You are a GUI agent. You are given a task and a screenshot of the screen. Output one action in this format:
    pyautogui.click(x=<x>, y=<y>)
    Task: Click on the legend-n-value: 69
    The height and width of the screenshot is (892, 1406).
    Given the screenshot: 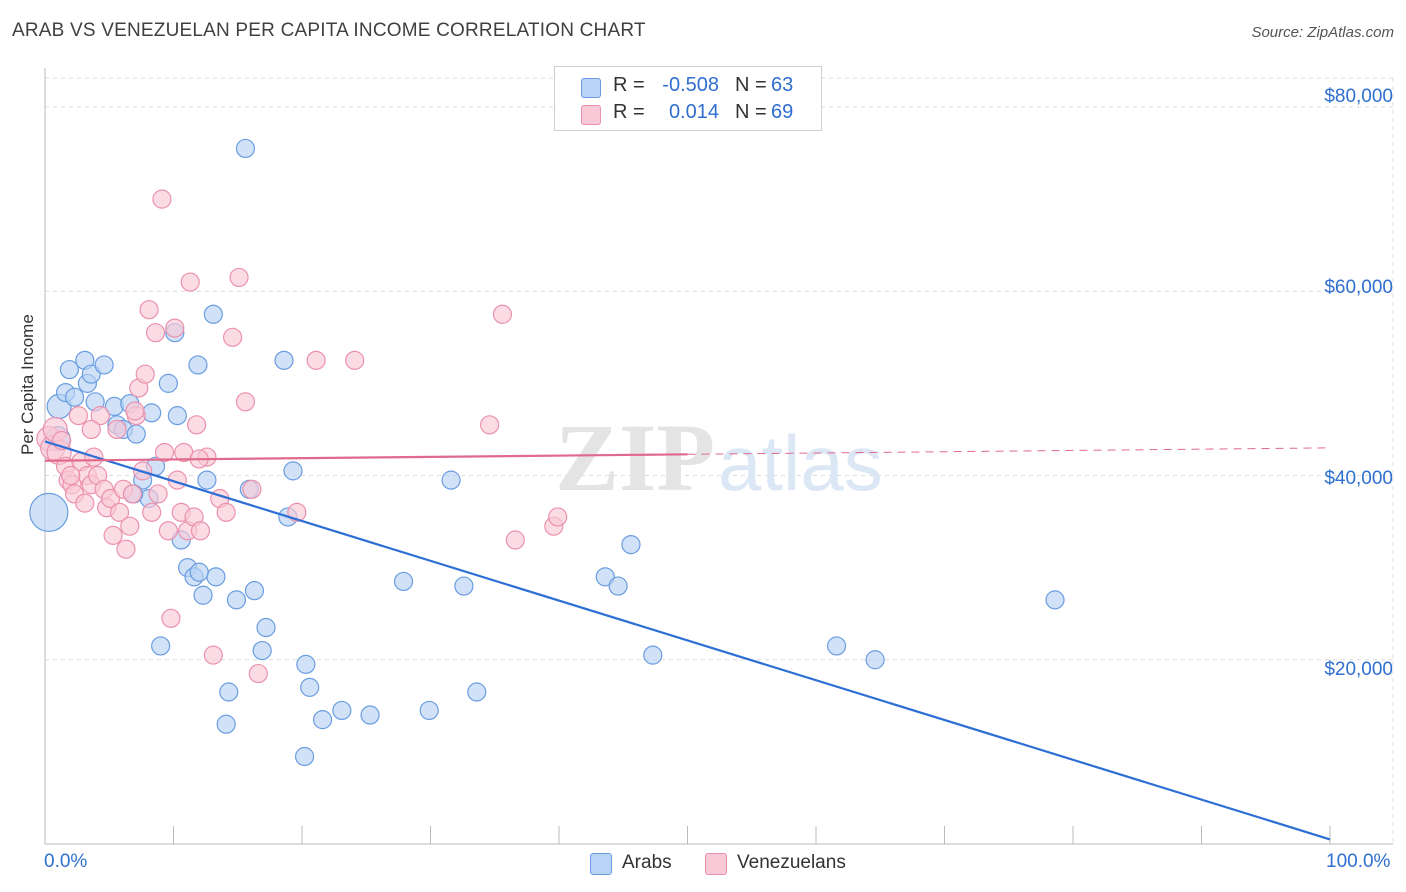 What is the action you would take?
    pyautogui.click(x=782, y=112)
    